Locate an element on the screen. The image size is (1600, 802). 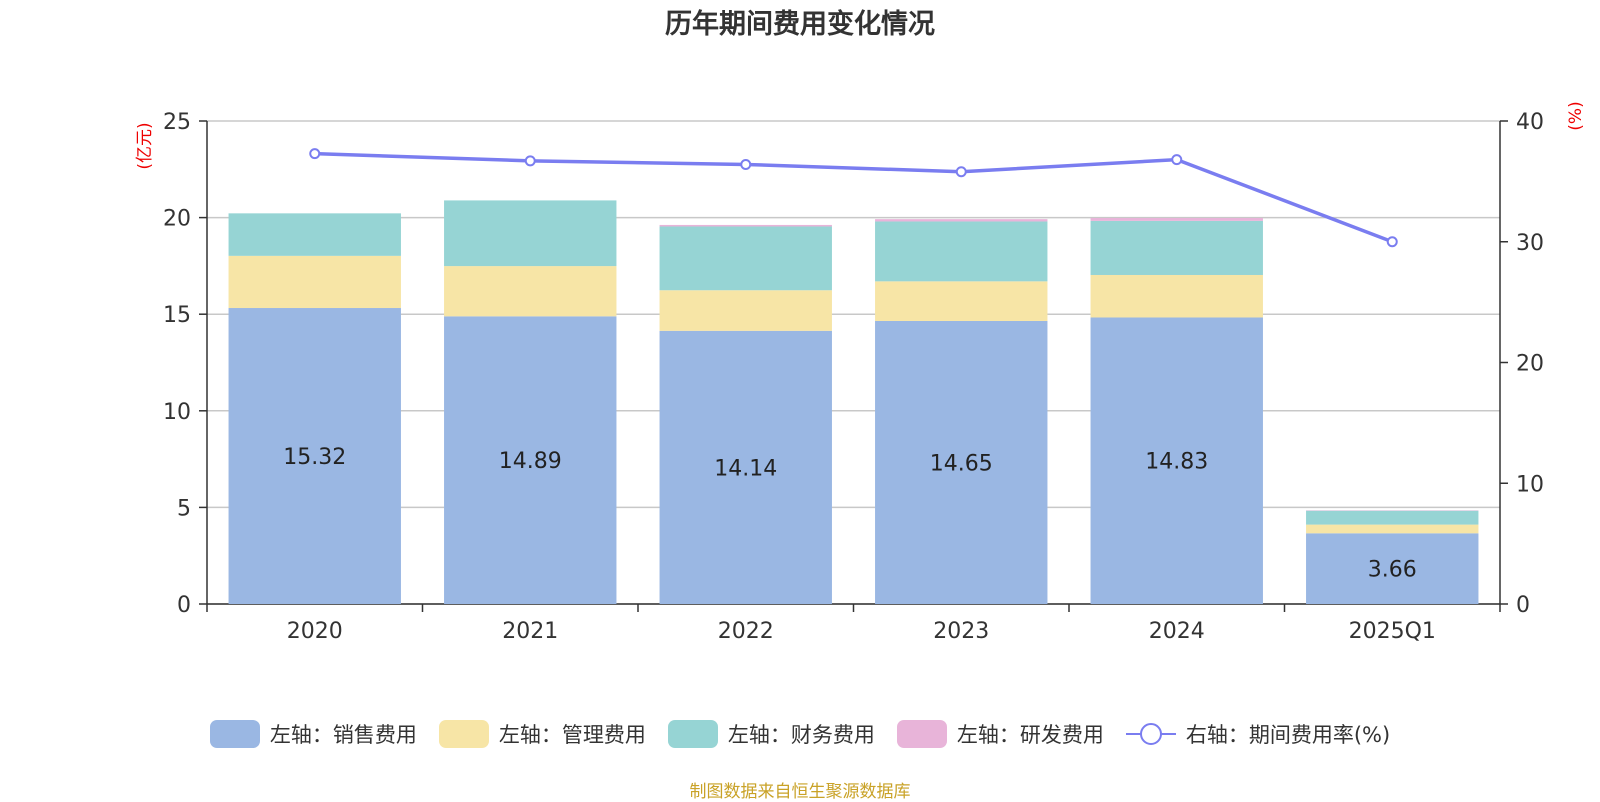
x-tick-label: 2024 is located at coordinates (1177, 631).